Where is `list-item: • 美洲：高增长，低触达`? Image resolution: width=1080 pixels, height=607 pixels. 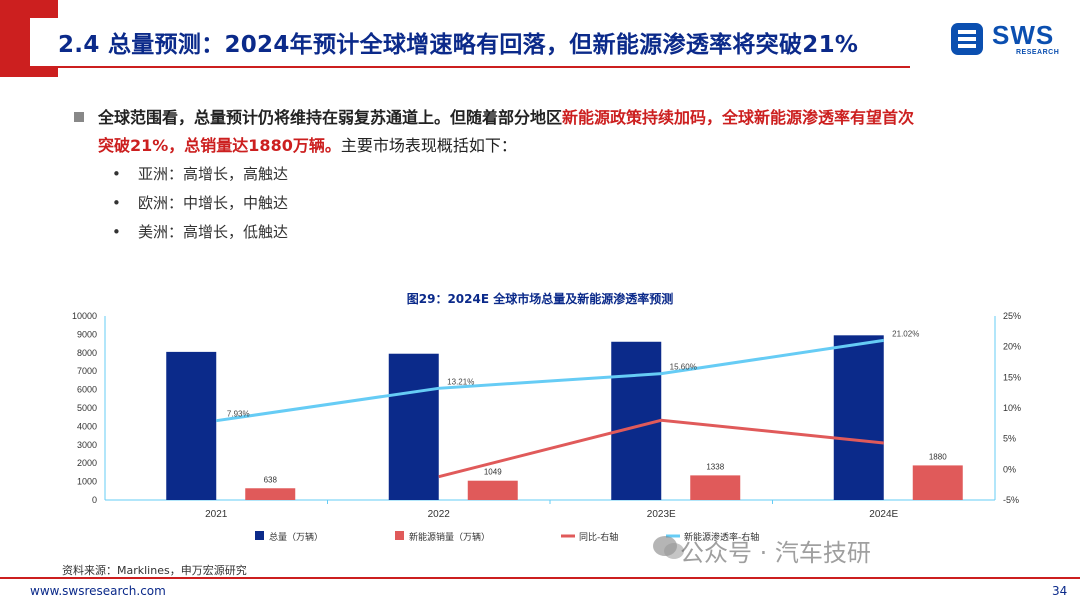 list-item: • 美洲：高增长，低触达 is located at coordinates (200, 232).